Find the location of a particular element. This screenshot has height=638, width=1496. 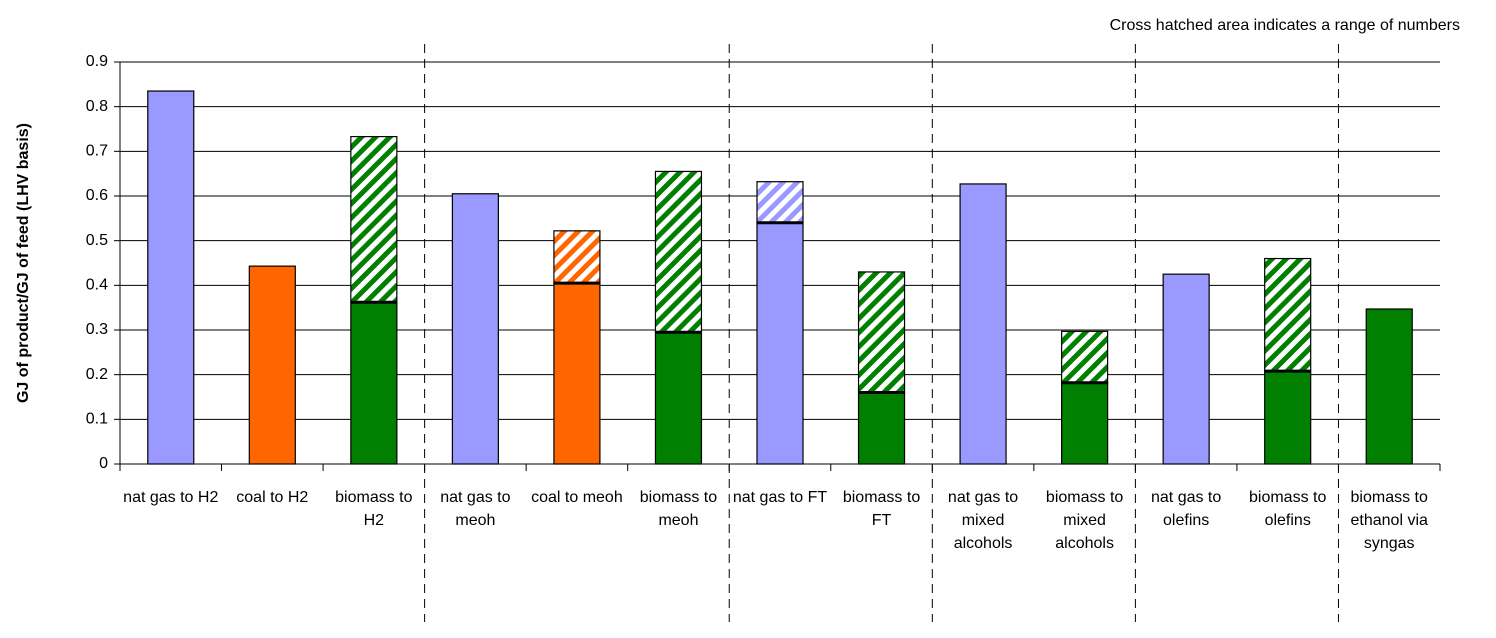

y-tick-label: 0.3 is located at coordinates (97, 329).